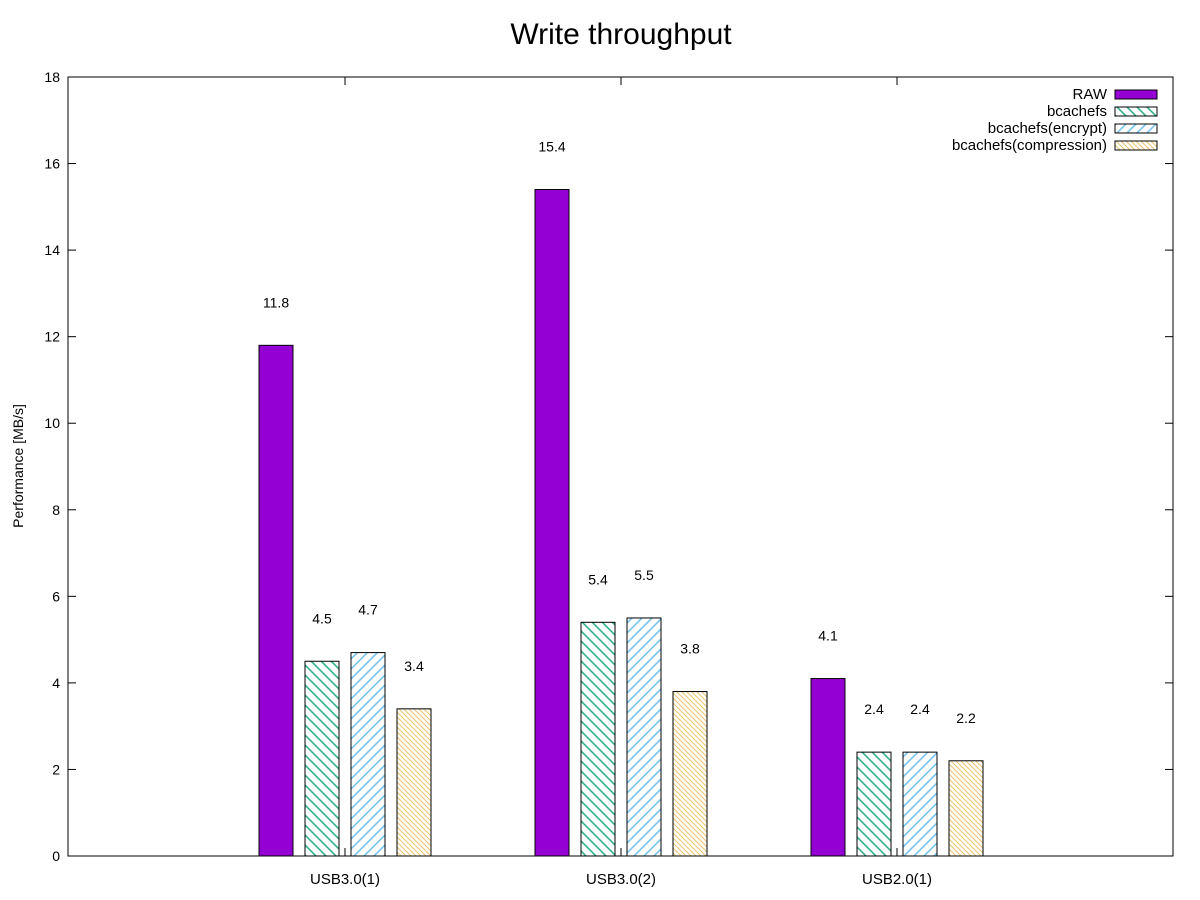 This screenshot has height=900, width=1200. Describe the element at coordinates (52, 164) in the screenshot. I see `y-tick-label: 16` at that location.